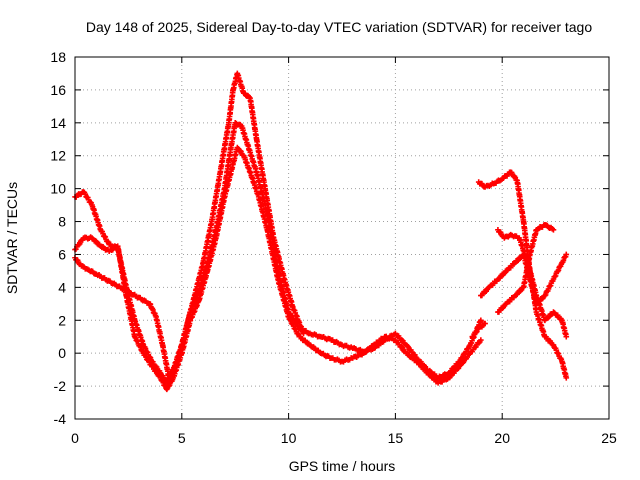 The height and width of the screenshot is (480, 640). Describe the element at coordinates (60, 386) in the screenshot. I see `y-tick-label: -2` at that location.